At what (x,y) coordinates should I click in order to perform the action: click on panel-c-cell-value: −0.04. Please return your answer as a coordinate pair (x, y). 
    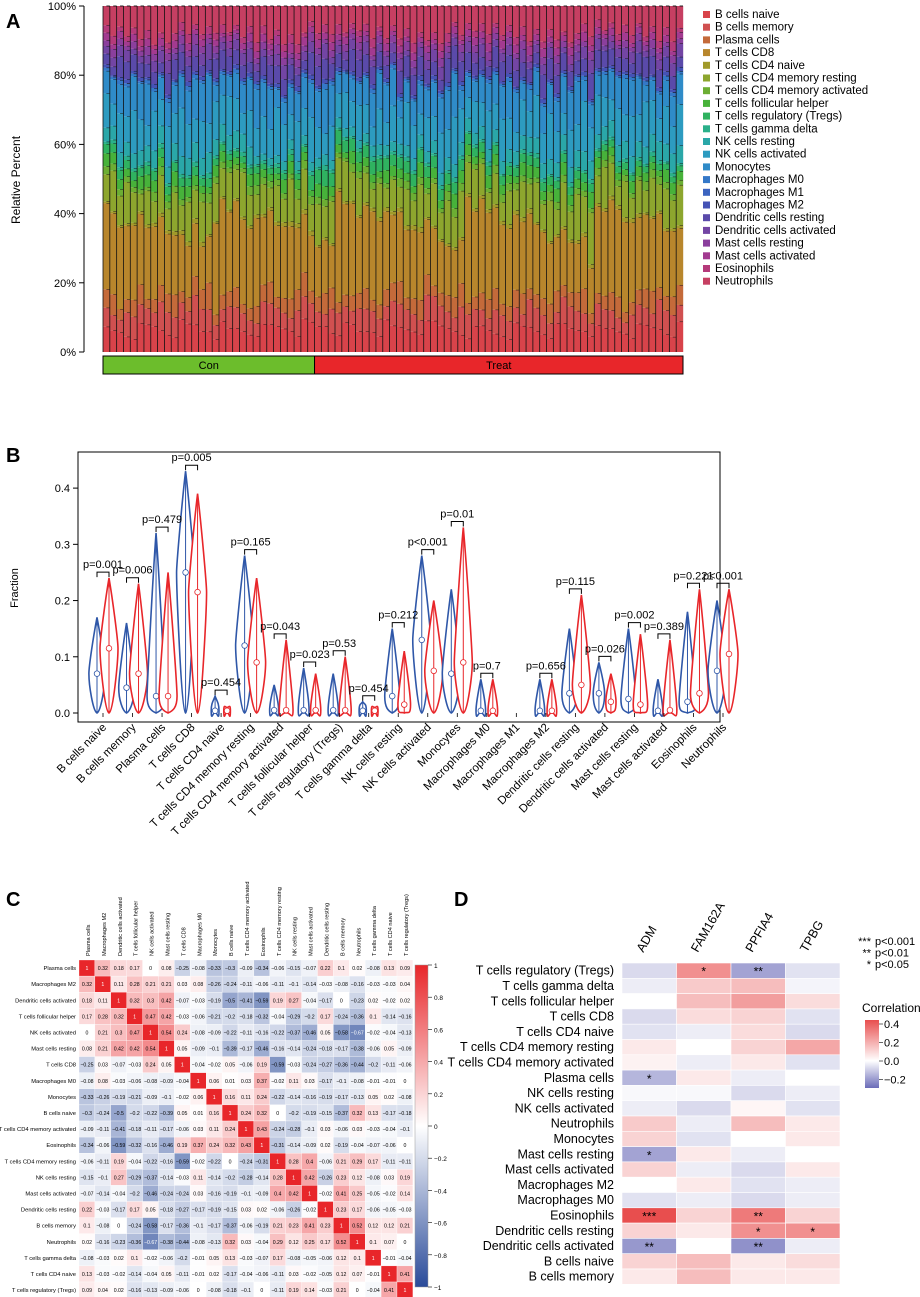
    Looking at the image, I should click on (277, 1017).